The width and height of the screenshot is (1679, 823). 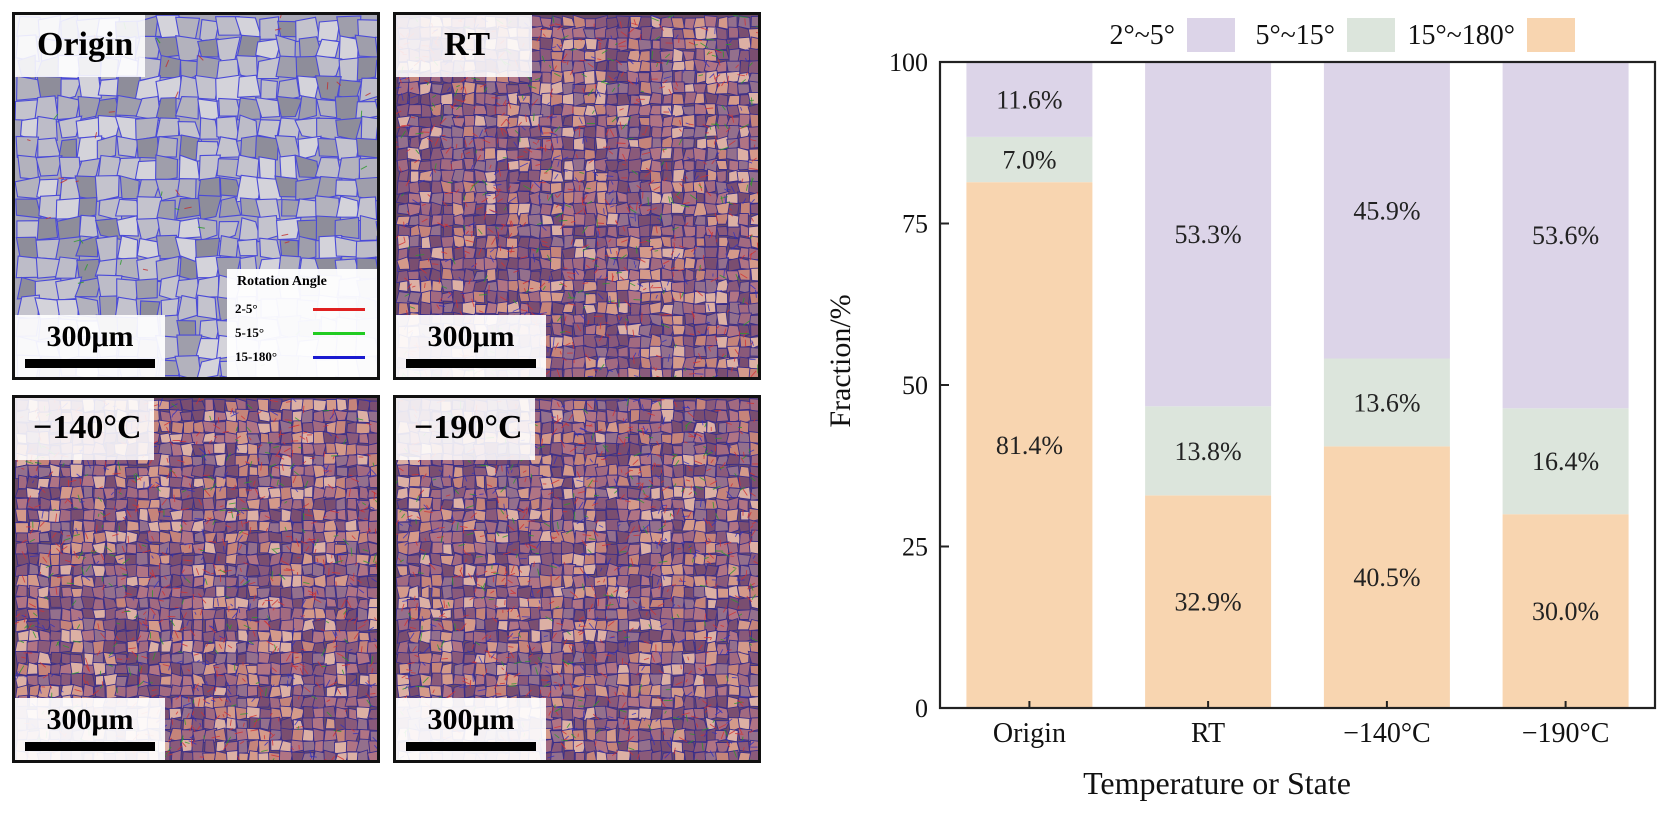 What do you see at coordinates (1461, 35) in the screenshot?
I see `legend-label-2: 15°~180°` at bounding box center [1461, 35].